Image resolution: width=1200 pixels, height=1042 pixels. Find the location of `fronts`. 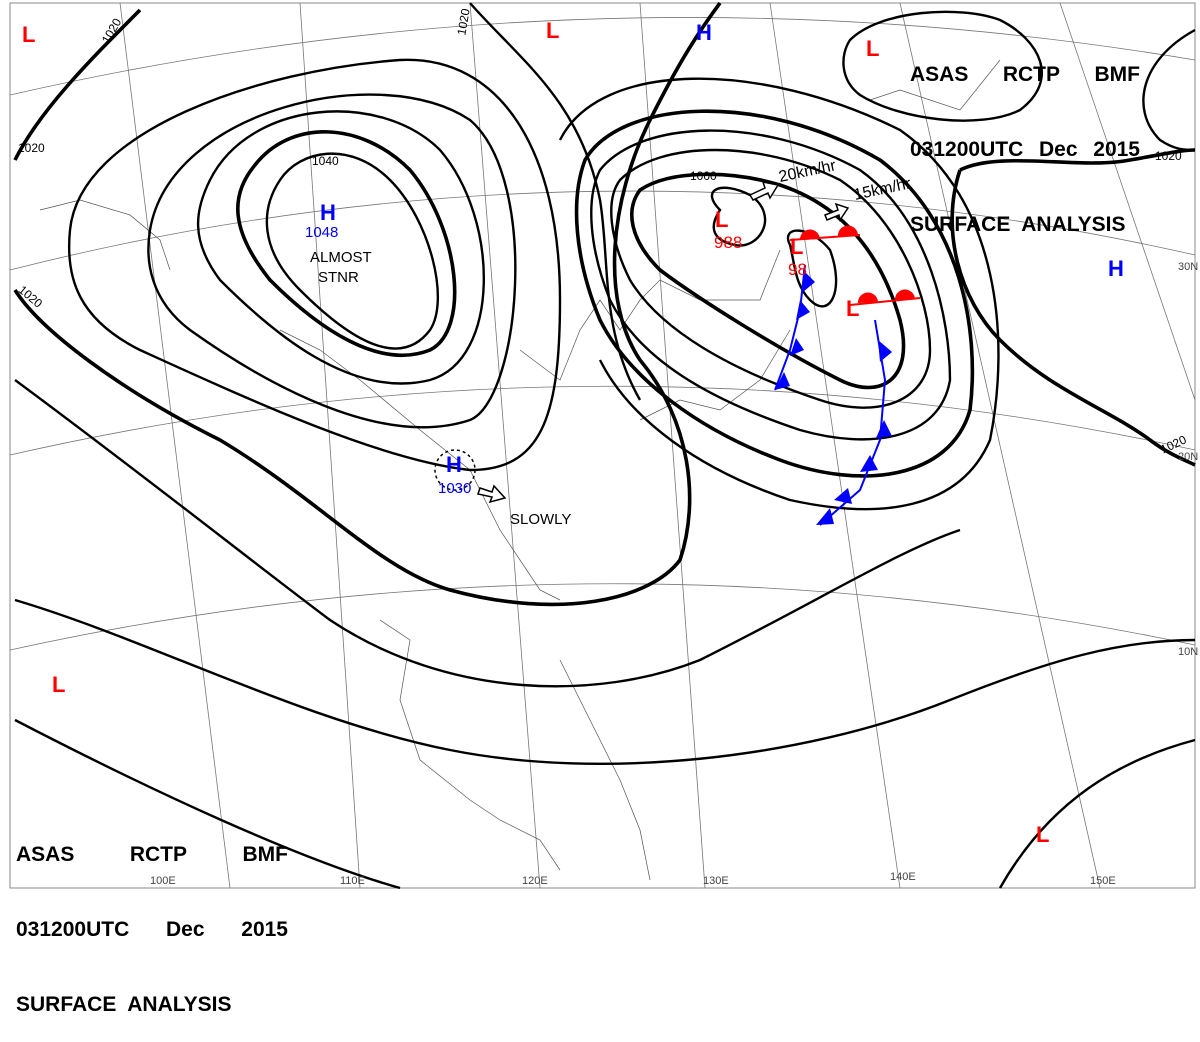

fronts is located at coordinates (847, 375).